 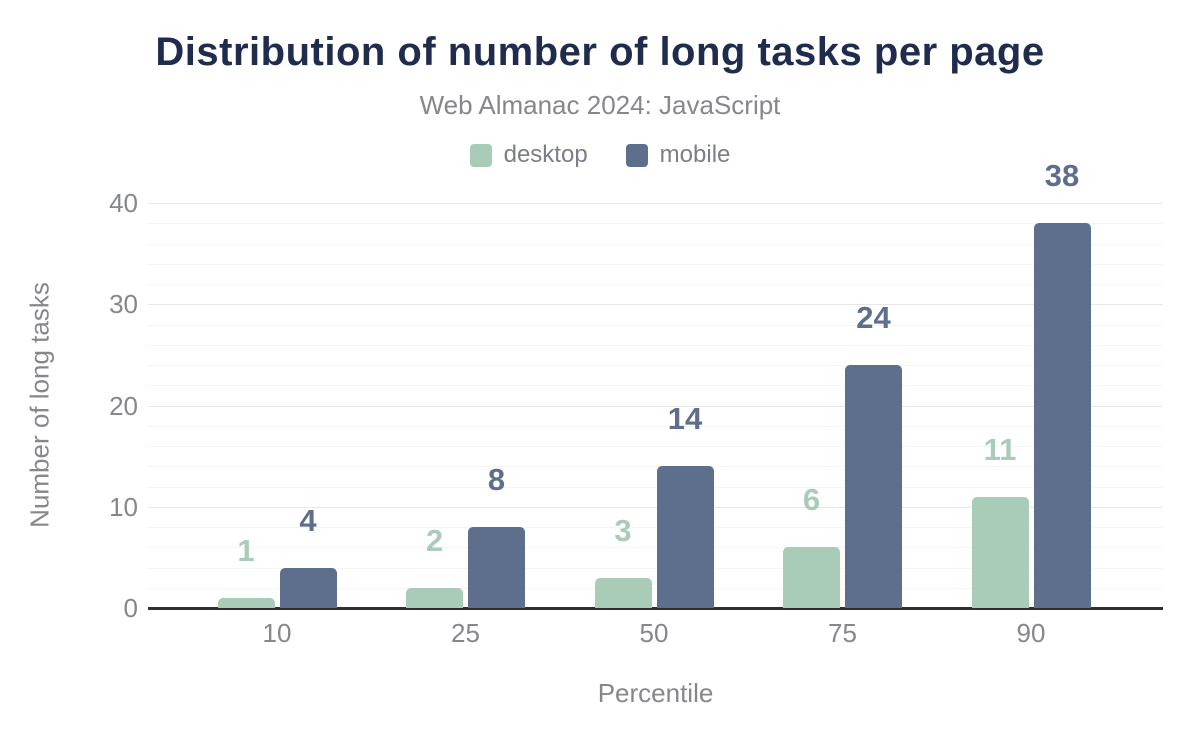 I want to click on value-label-desktop: 2, so click(x=434, y=540).